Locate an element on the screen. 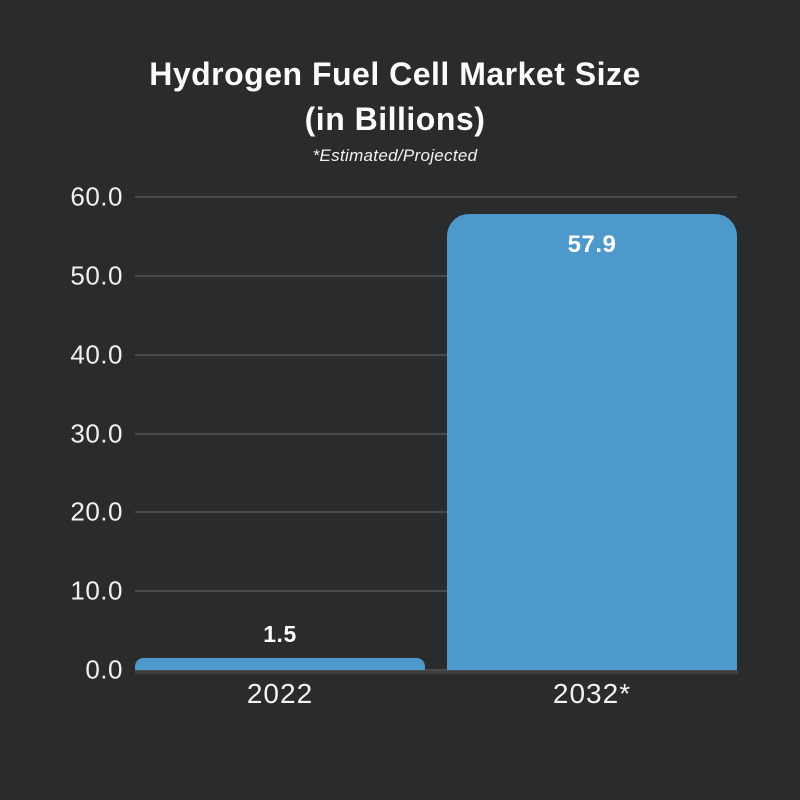 The width and height of the screenshot is (800, 800). y-tick-label-40.0: 40.0 is located at coordinates (96, 354).